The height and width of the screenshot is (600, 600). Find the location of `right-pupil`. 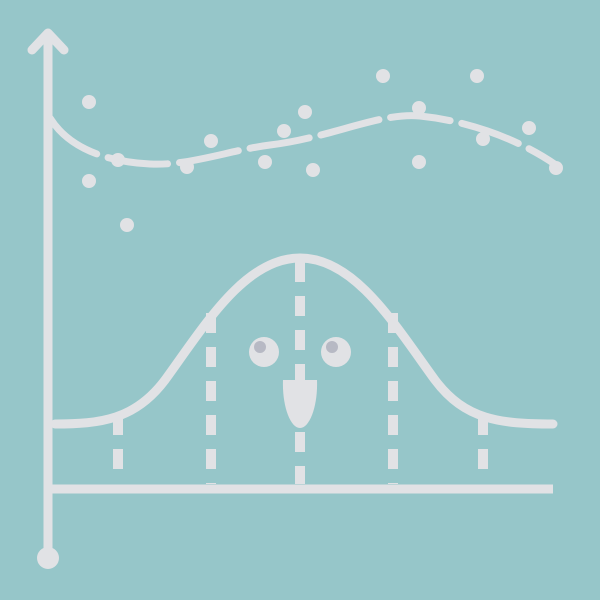

right-pupil is located at coordinates (332, 347).